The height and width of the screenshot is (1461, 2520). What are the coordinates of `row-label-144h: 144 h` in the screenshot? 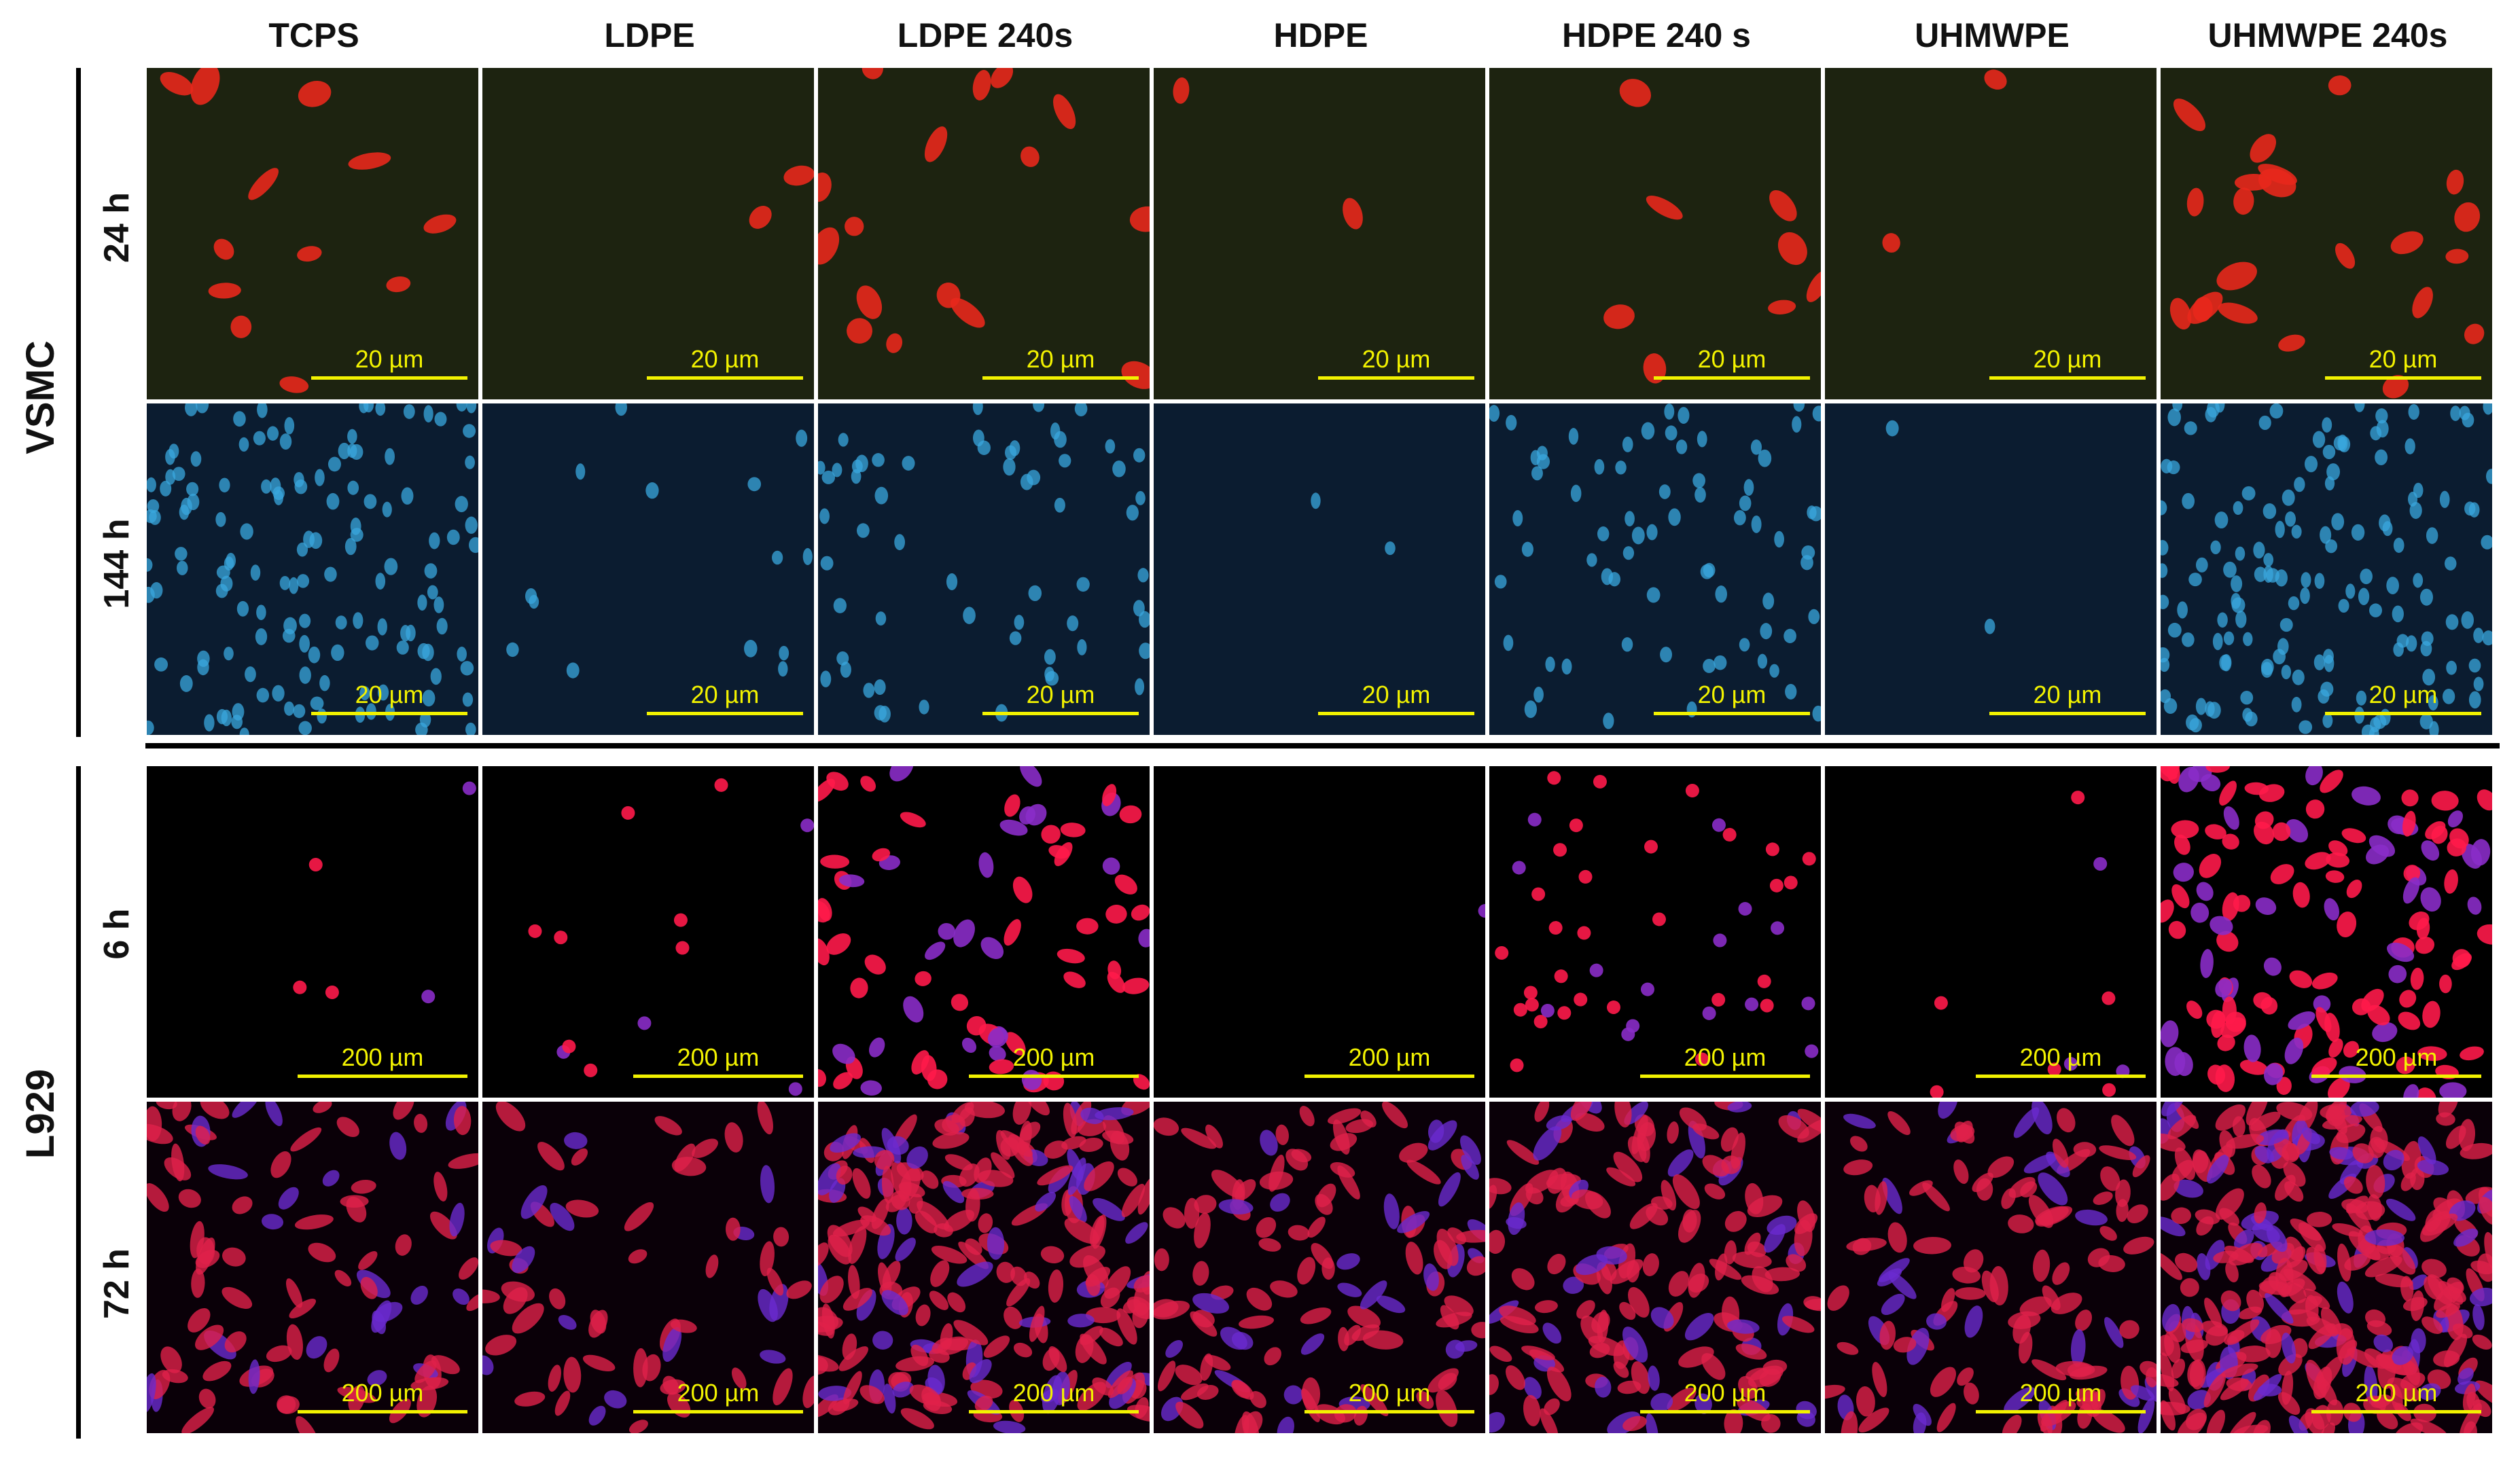 It's located at (117, 564).